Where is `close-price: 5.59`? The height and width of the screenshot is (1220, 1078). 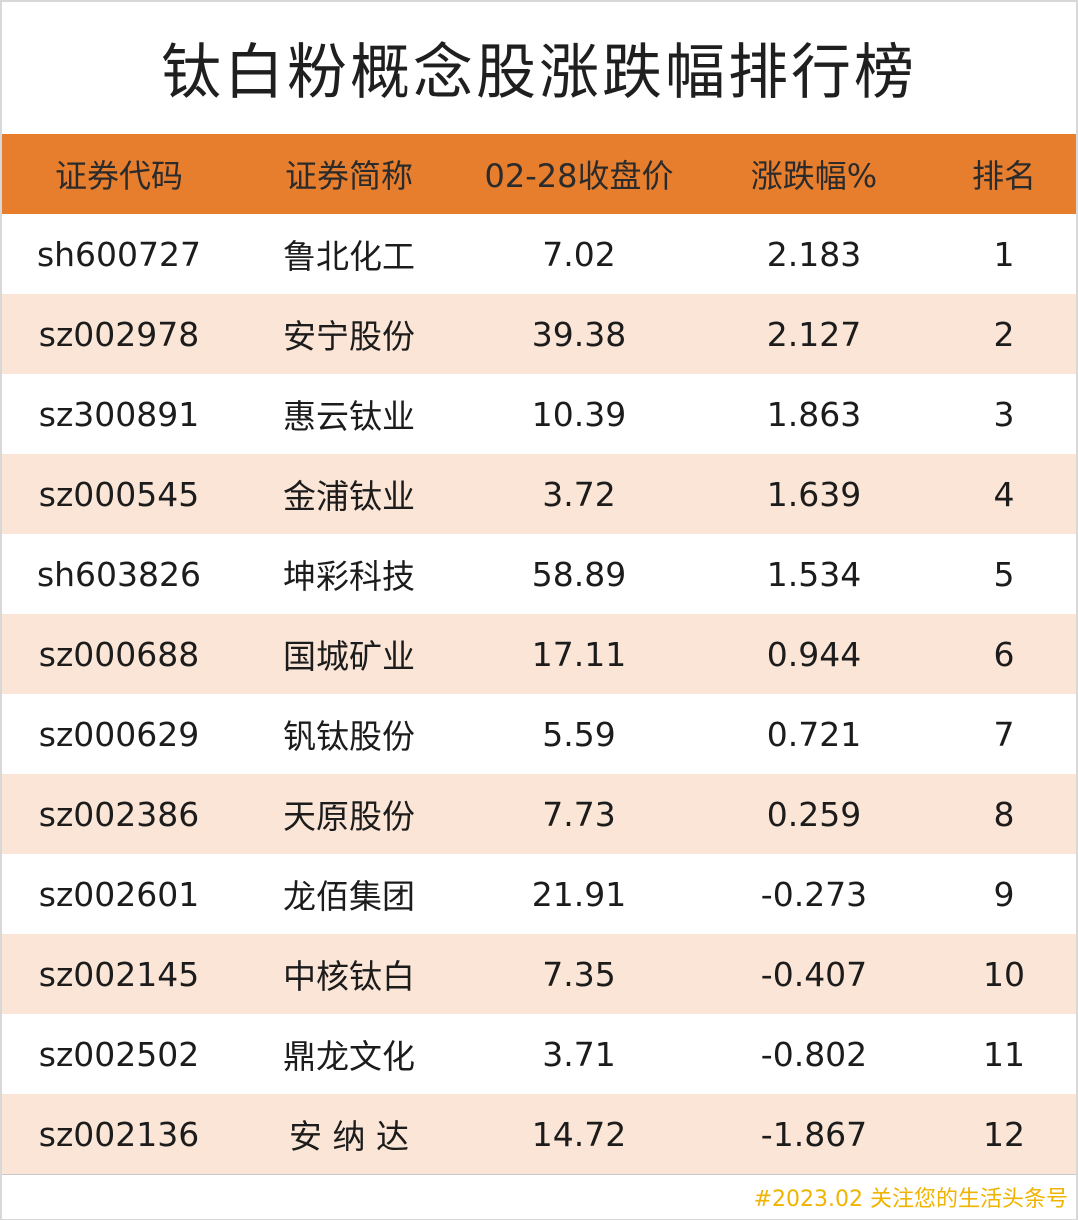
close-price: 5.59 is located at coordinates (579, 734).